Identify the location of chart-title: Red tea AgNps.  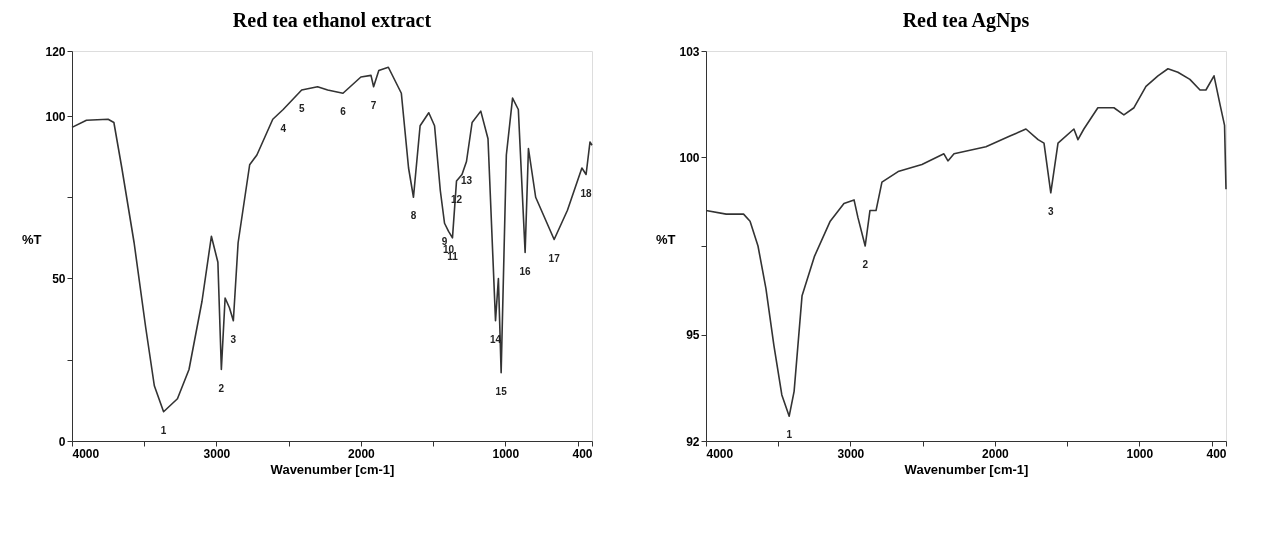
(966, 20).